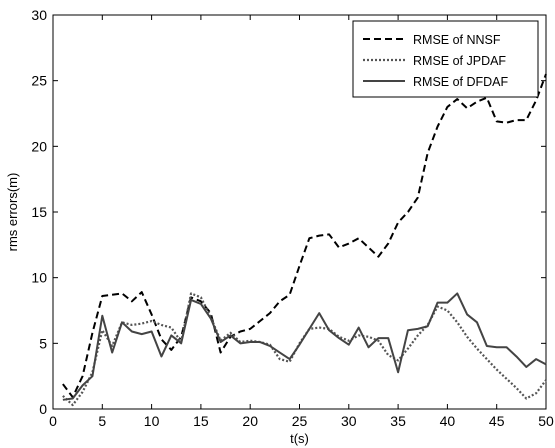  Describe the element at coordinates (39, 278) in the screenshot. I see `y-tick-label: 10` at that location.